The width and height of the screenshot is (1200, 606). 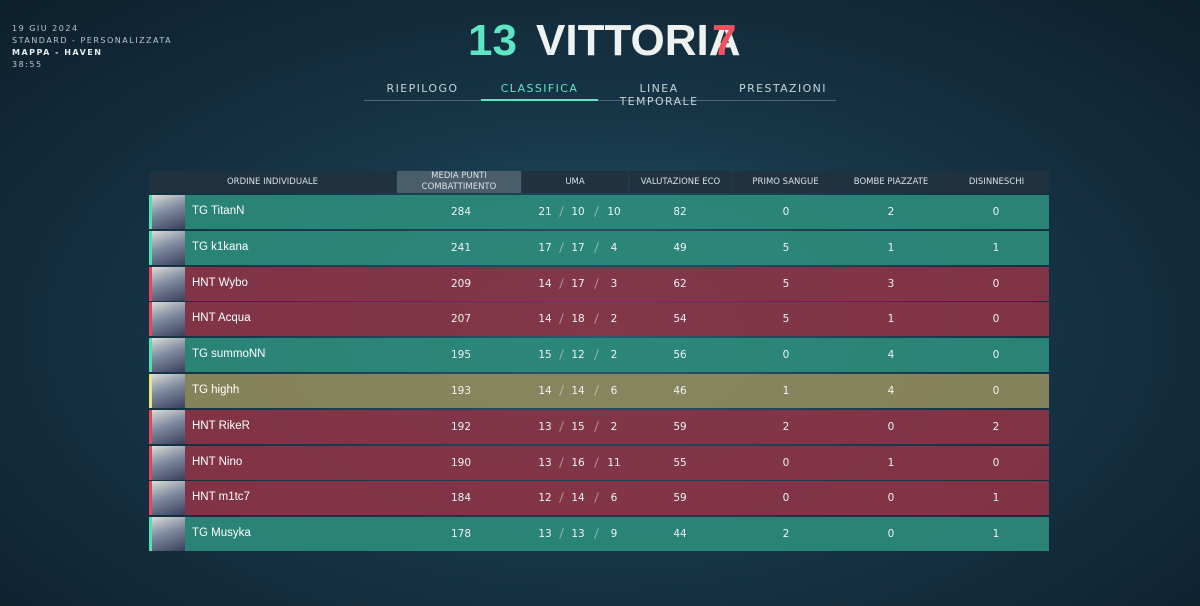 I want to click on deaths: 12, so click(x=578, y=355).